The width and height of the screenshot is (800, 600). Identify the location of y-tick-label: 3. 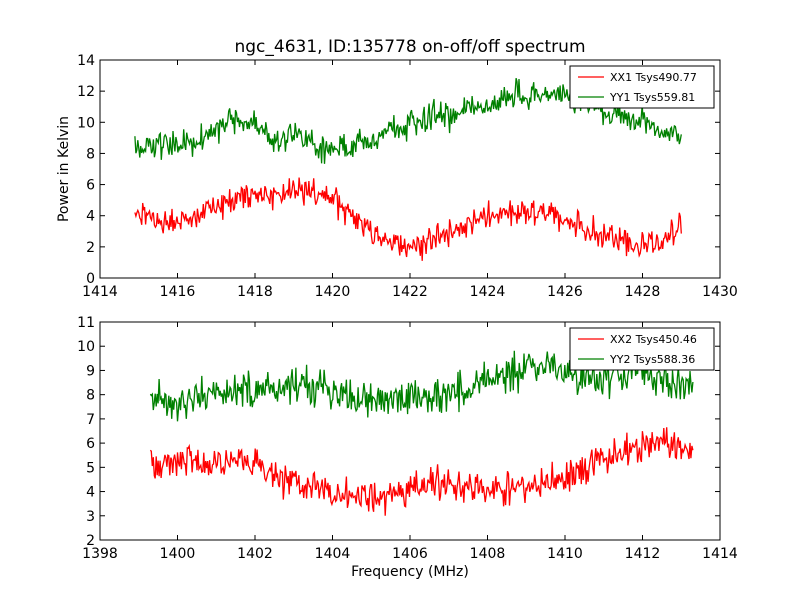
(90, 517).